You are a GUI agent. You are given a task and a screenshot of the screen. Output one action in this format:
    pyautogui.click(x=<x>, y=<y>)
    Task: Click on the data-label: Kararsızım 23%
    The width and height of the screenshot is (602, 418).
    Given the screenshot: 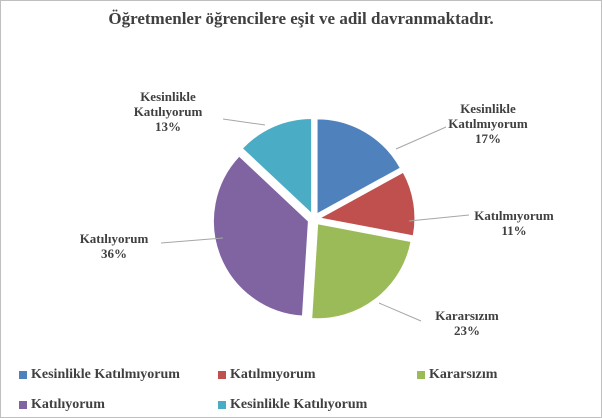 What is the action you would take?
    pyautogui.click(x=467, y=323)
    